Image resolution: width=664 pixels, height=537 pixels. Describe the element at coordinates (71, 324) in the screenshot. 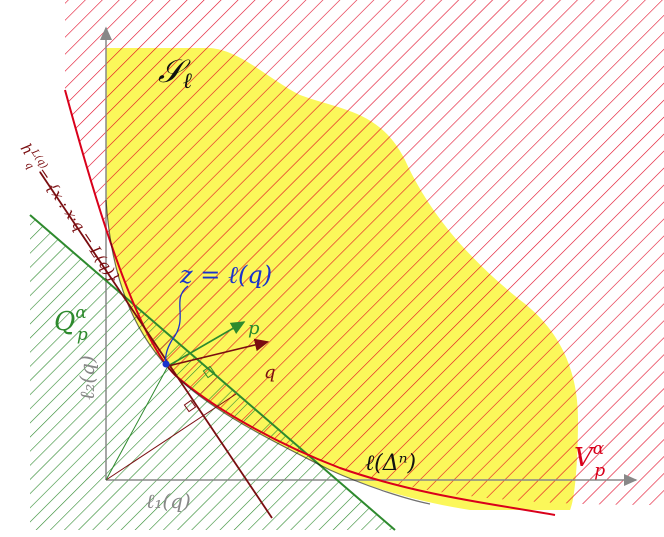

I see `q-set-label: Qα p` at that location.